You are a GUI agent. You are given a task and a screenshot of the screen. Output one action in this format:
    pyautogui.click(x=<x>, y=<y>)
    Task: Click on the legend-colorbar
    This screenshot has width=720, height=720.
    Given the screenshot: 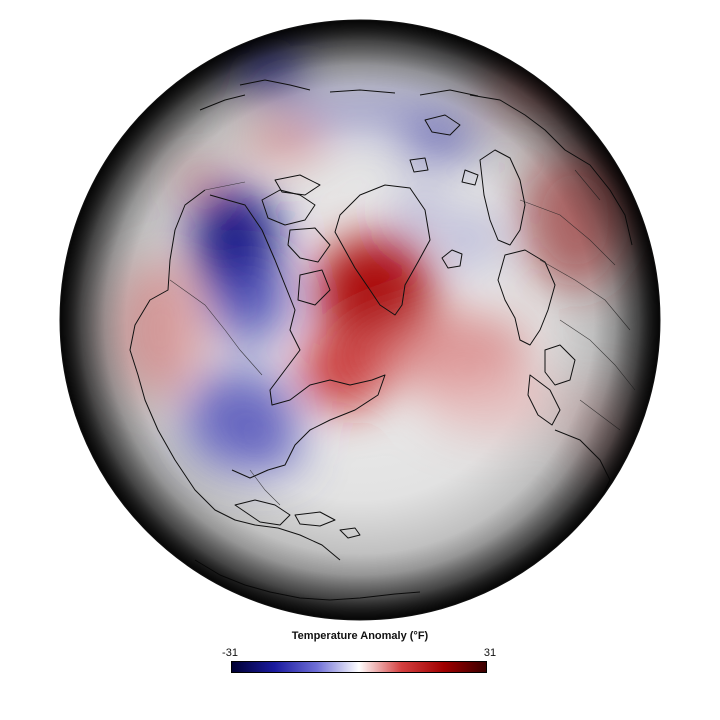 What is the action you would take?
    pyautogui.click(x=359, y=667)
    